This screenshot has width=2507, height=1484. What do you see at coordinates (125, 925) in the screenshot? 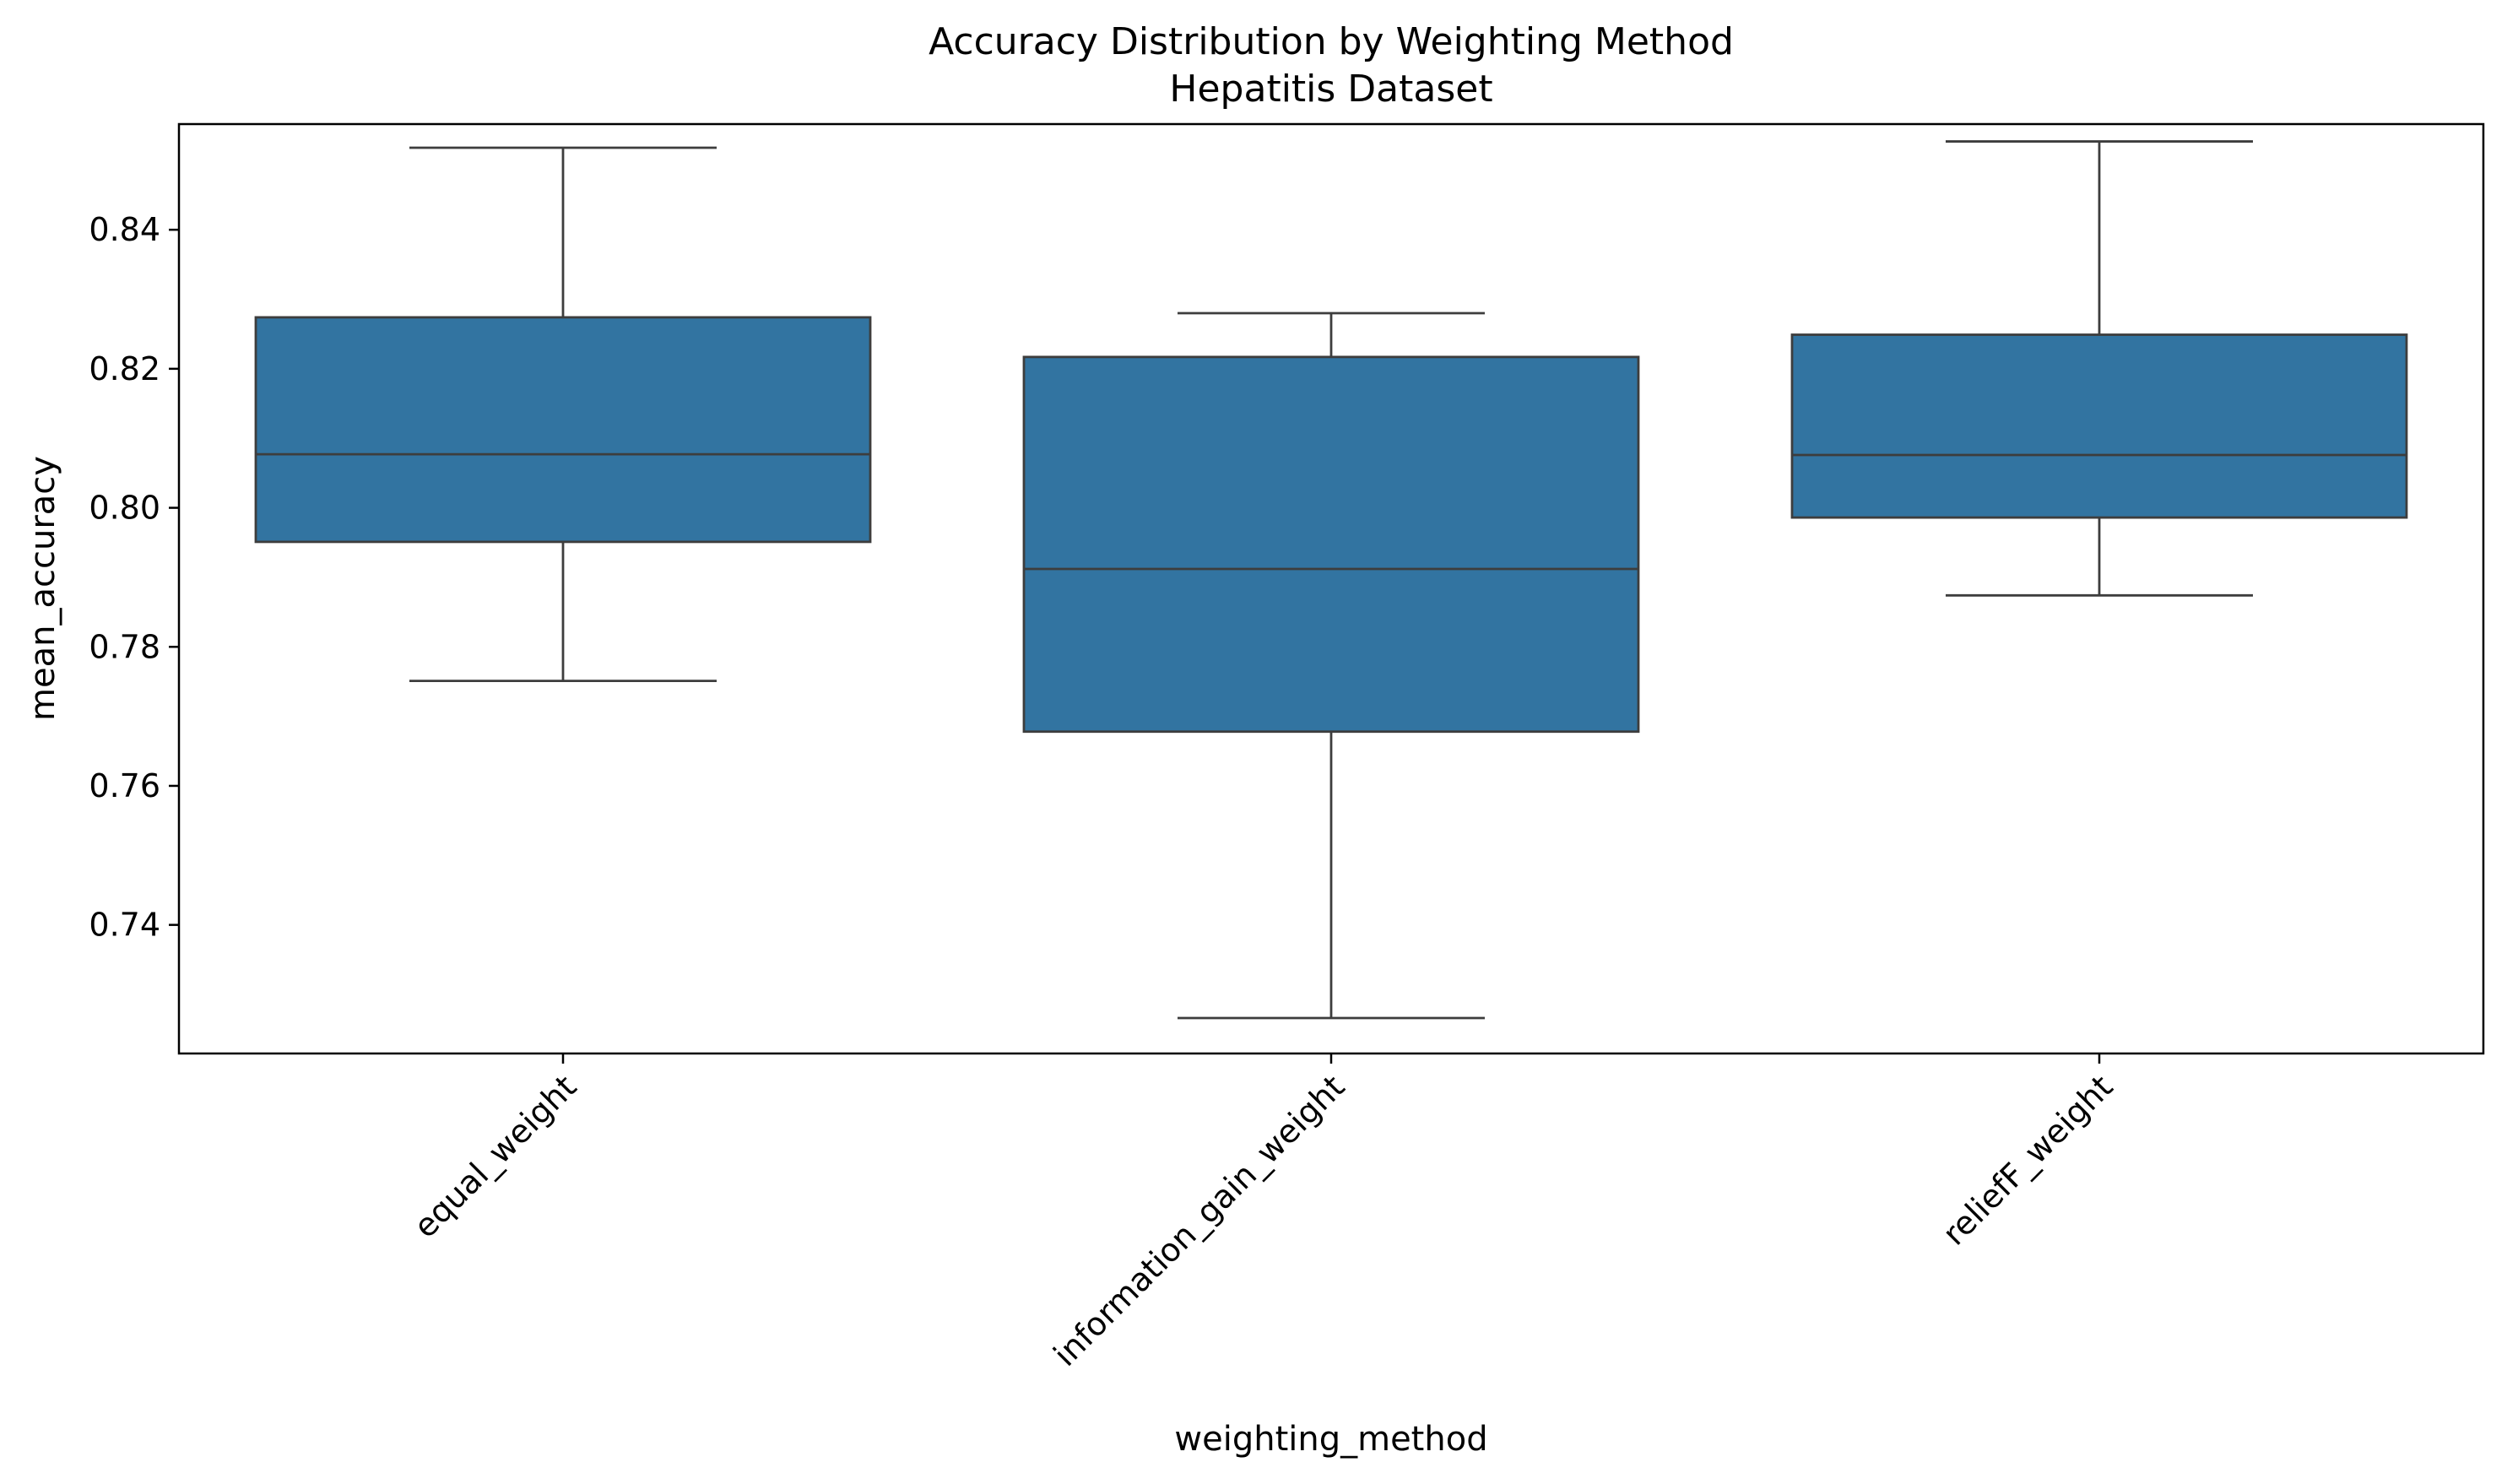
I see `y-tick-label: 0.74` at bounding box center [125, 925].